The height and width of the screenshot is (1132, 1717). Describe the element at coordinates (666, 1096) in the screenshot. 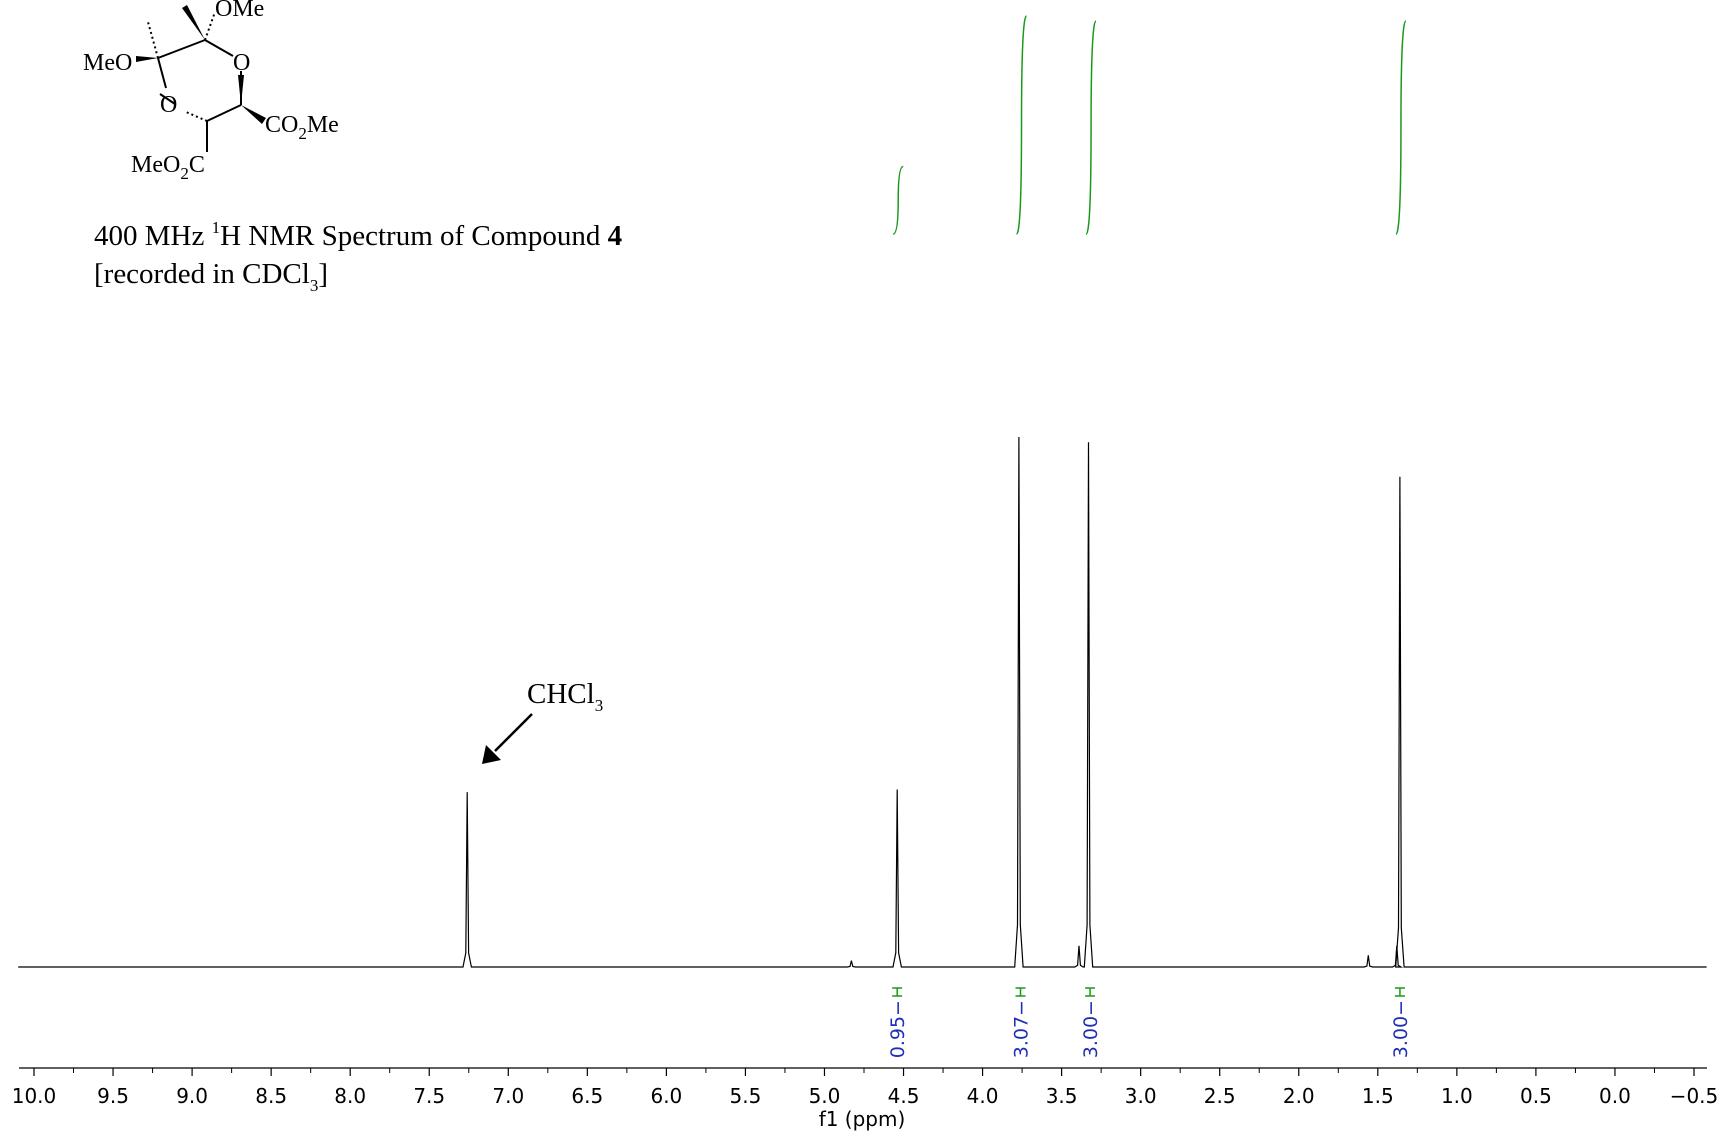

I see `x-tick-label: 6.0` at that location.